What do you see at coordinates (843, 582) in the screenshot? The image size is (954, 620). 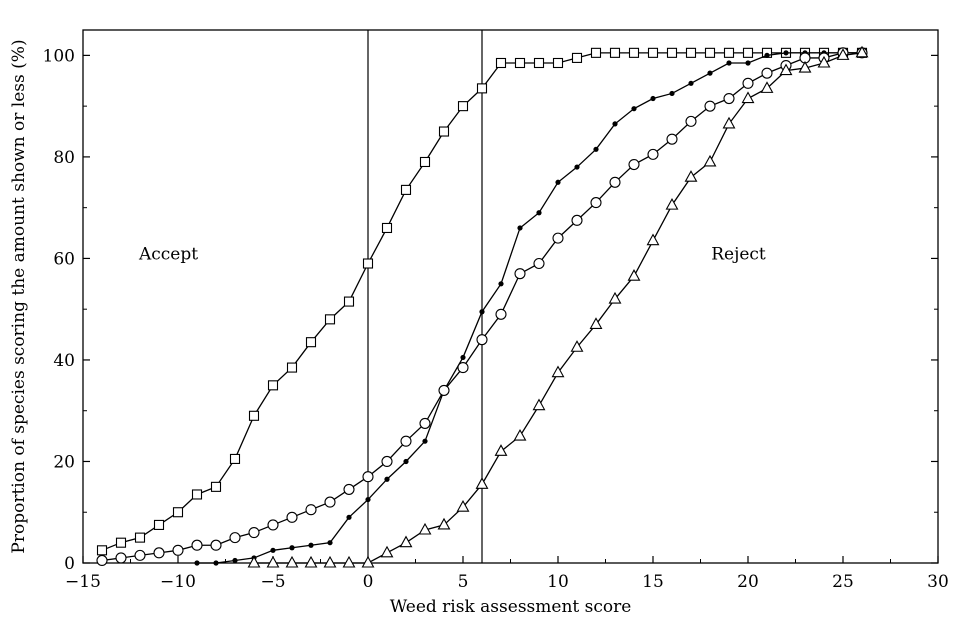 I see `x-tick-label: 25` at bounding box center [843, 582].